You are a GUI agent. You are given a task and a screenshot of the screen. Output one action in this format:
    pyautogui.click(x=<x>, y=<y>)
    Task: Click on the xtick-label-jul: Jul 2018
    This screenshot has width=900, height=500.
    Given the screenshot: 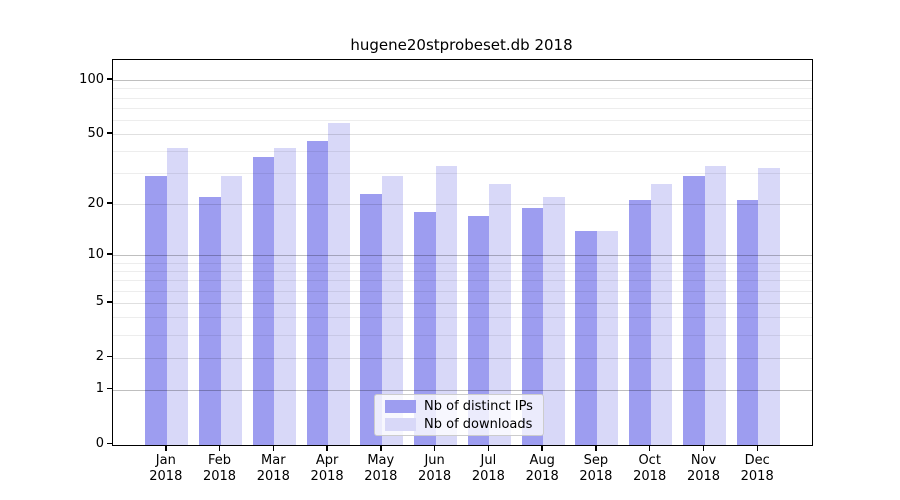 What is the action you would take?
    pyautogui.click(x=488, y=469)
    